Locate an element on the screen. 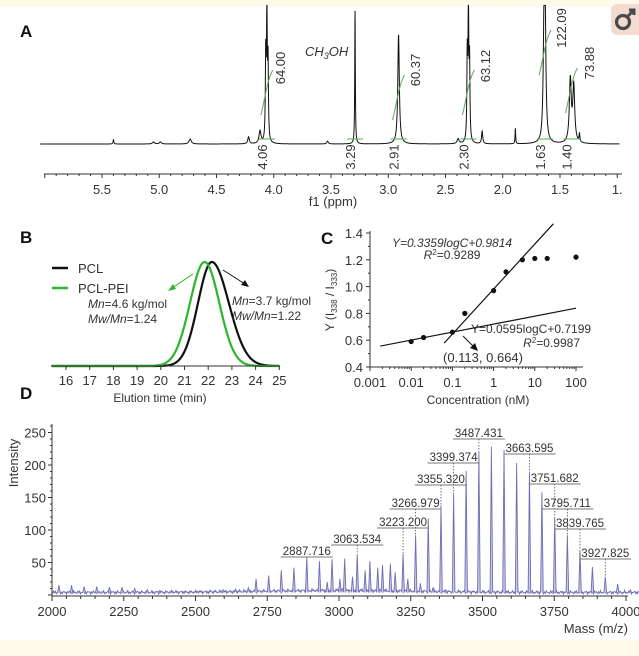  x-tick-label: 22 is located at coordinates (208, 380).